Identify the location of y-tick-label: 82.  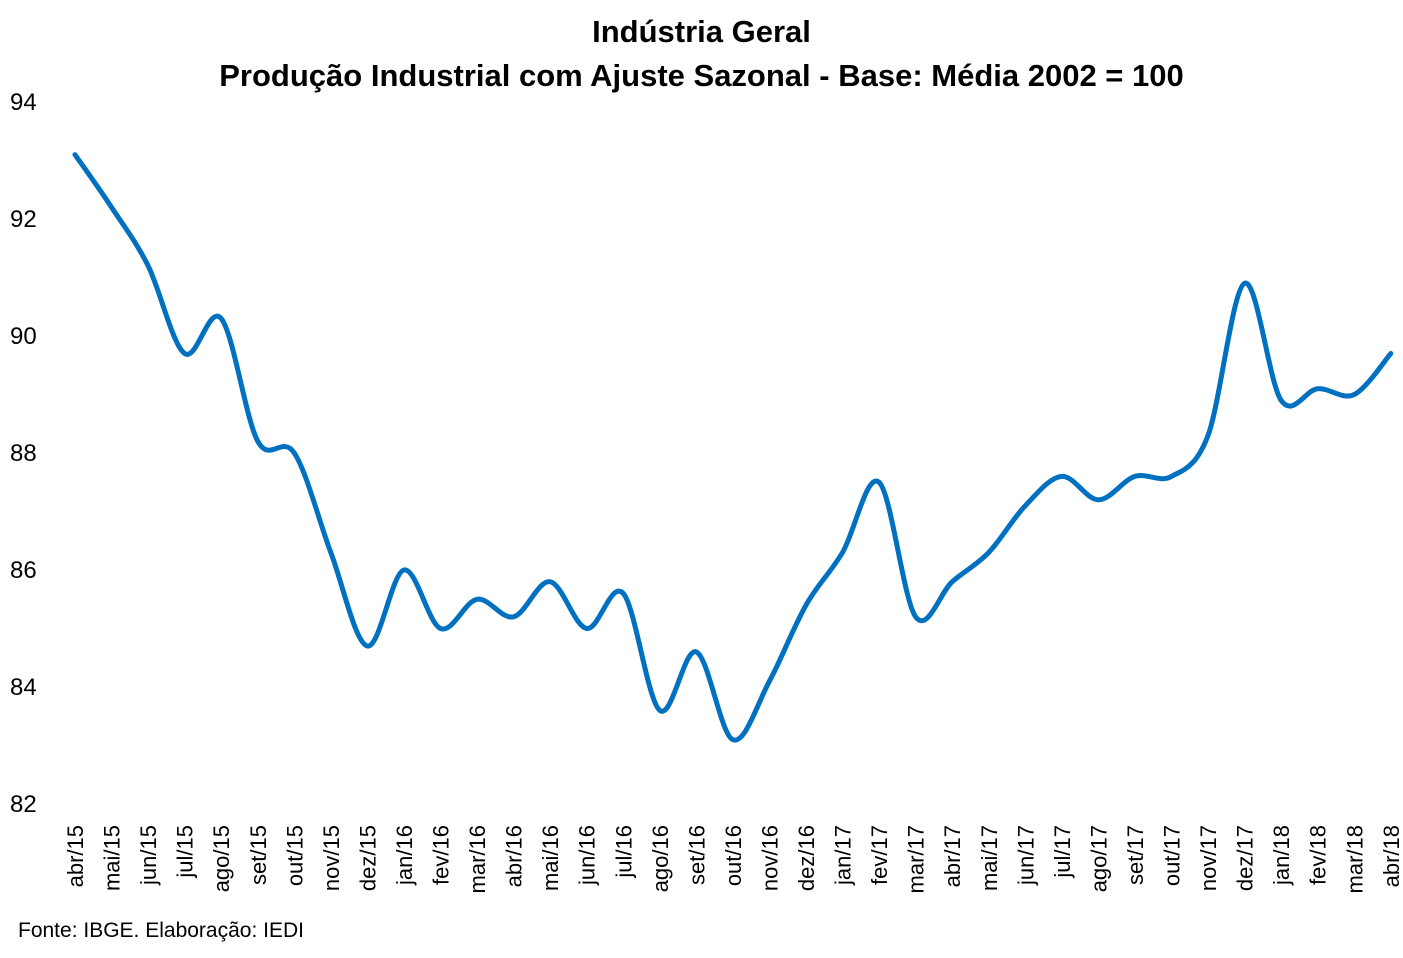
(23, 804).